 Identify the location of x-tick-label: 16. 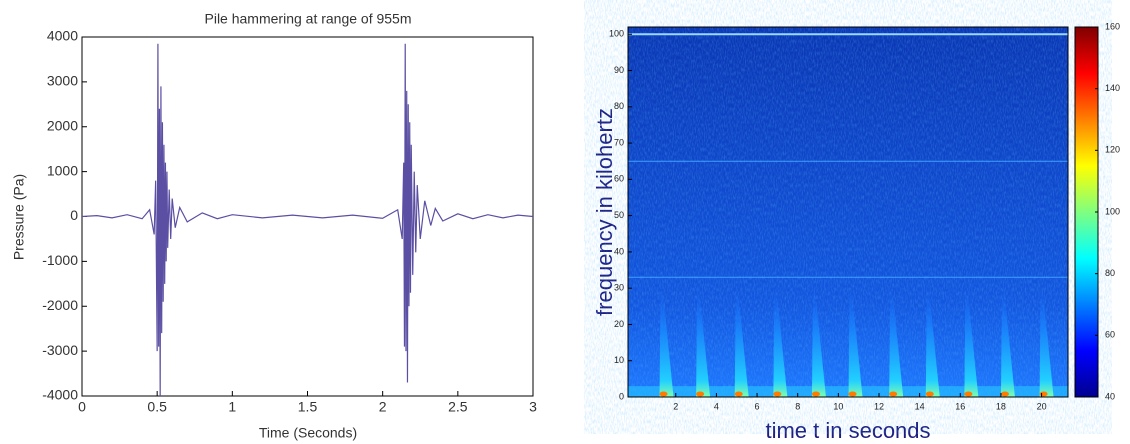
(960, 406).